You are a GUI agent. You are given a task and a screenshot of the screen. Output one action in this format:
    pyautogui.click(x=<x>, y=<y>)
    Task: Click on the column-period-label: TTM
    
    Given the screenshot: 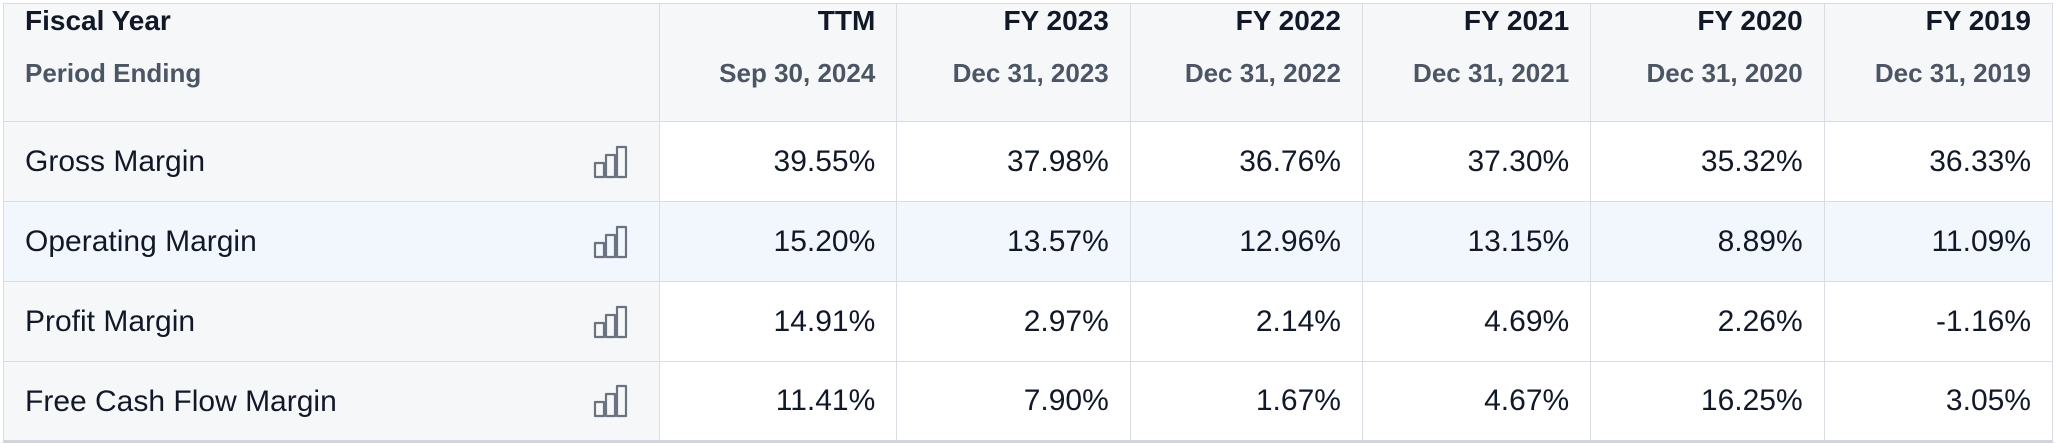 What is the action you would take?
    pyautogui.click(x=846, y=20)
    